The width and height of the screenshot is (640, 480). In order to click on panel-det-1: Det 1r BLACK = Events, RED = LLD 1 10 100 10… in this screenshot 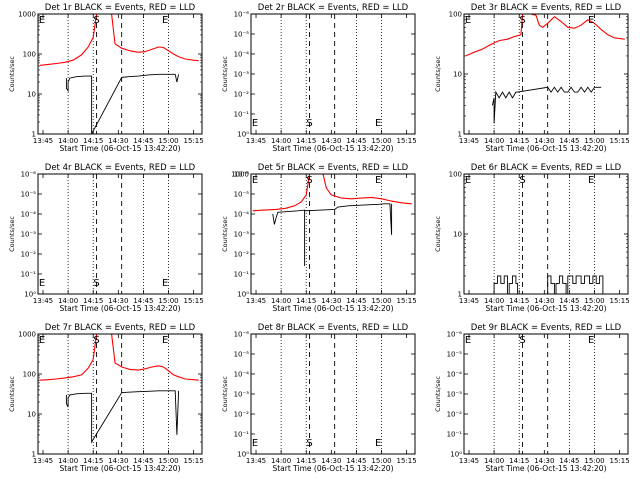, I will do `click(106, 78)`.